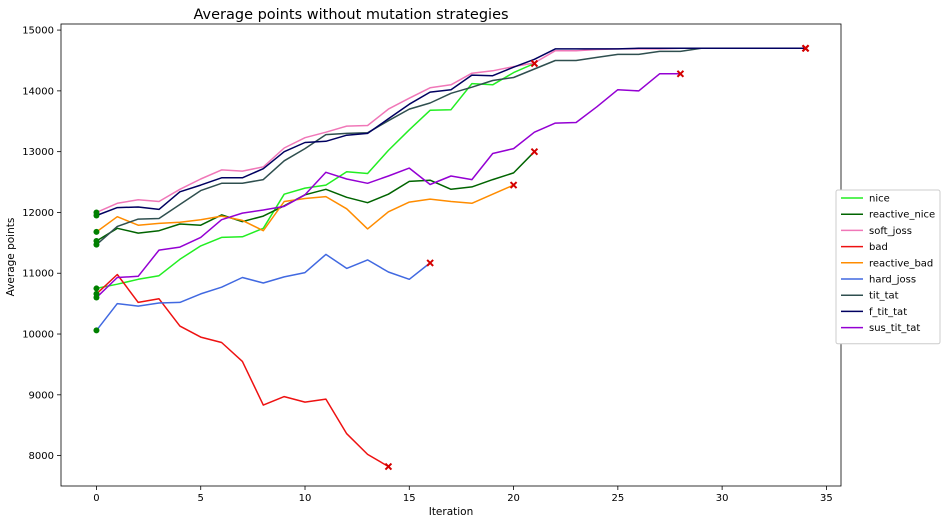 This screenshot has width=944, height=524. What do you see at coordinates (96, 498) in the screenshot?
I see `x-tick-label: 0` at bounding box center [96, 498].